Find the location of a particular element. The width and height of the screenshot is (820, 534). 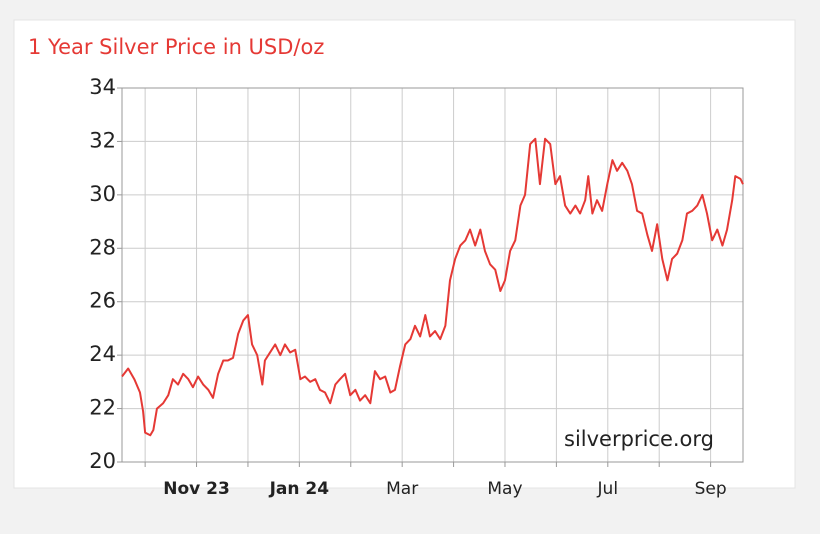

y-tick-label: 28 is located at coordinates (102, 247).